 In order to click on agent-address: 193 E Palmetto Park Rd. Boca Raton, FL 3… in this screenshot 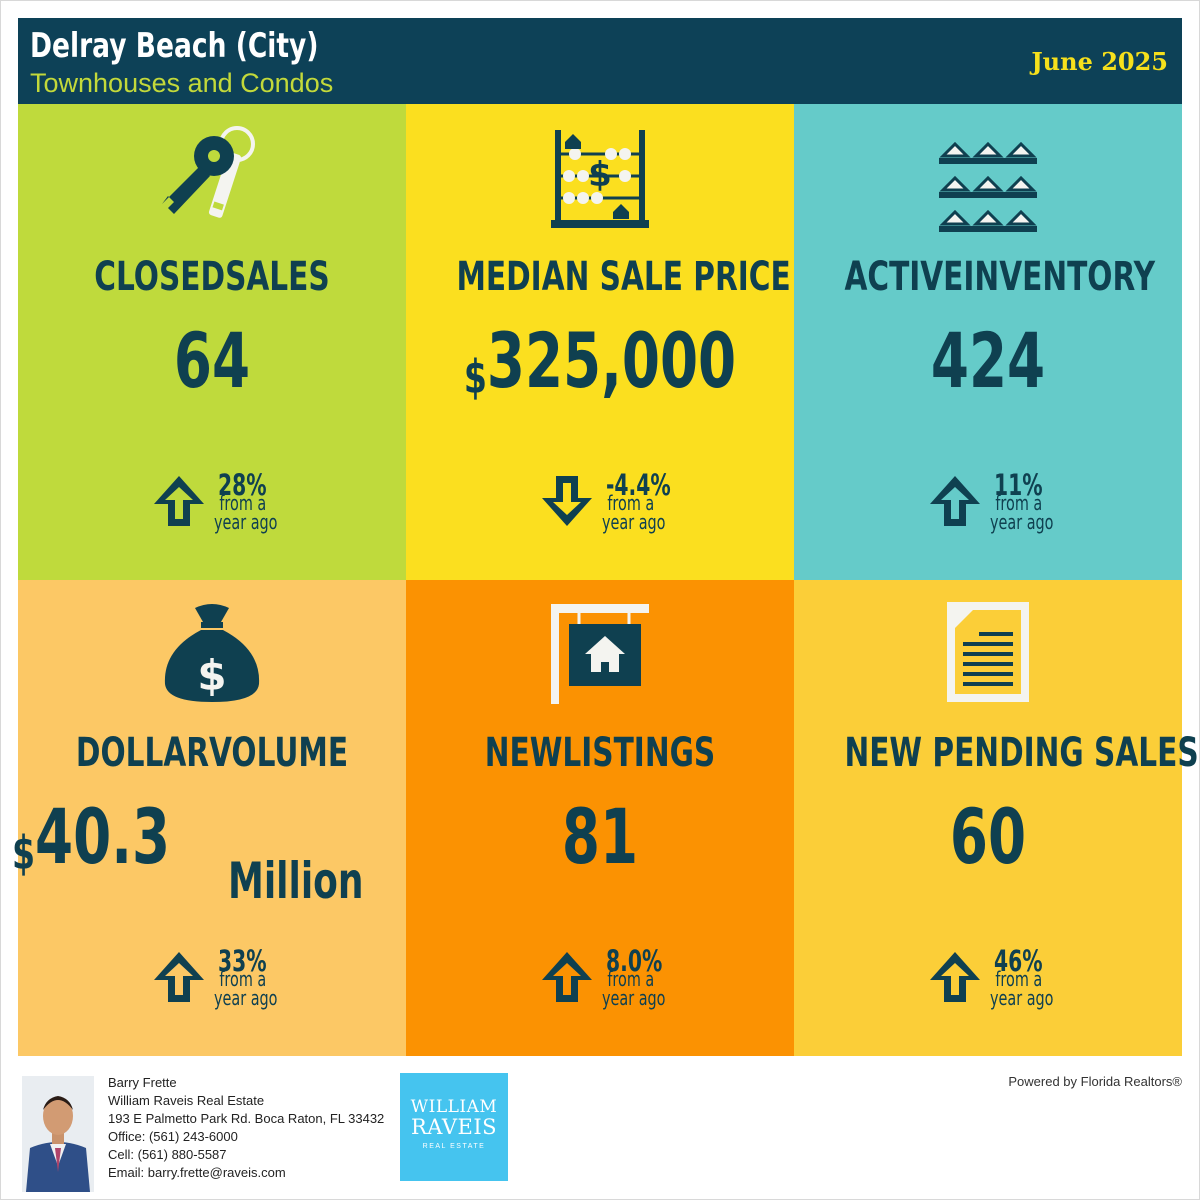, I will do `click(246, 1118)`.